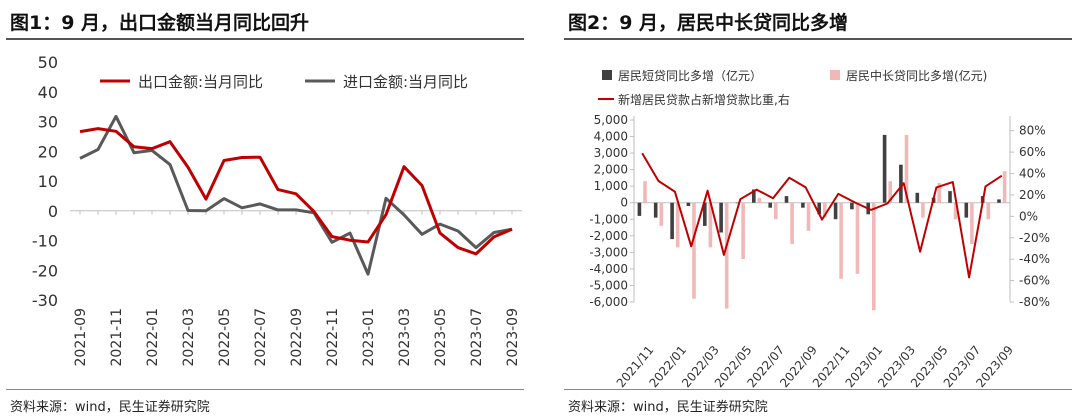  Describe the element at coordinates (110, 407) in the screenshot. I see `chart-1-source: 资料来源：wind，民生证券研究院` at that location.